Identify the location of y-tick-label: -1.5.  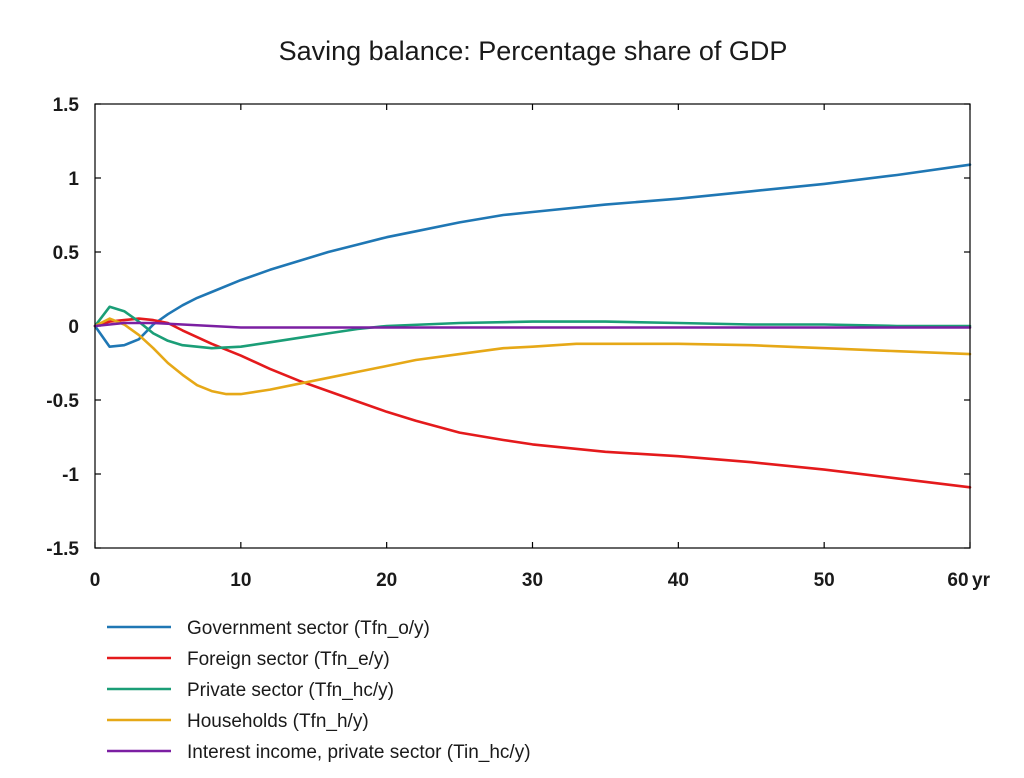
(62, 549).